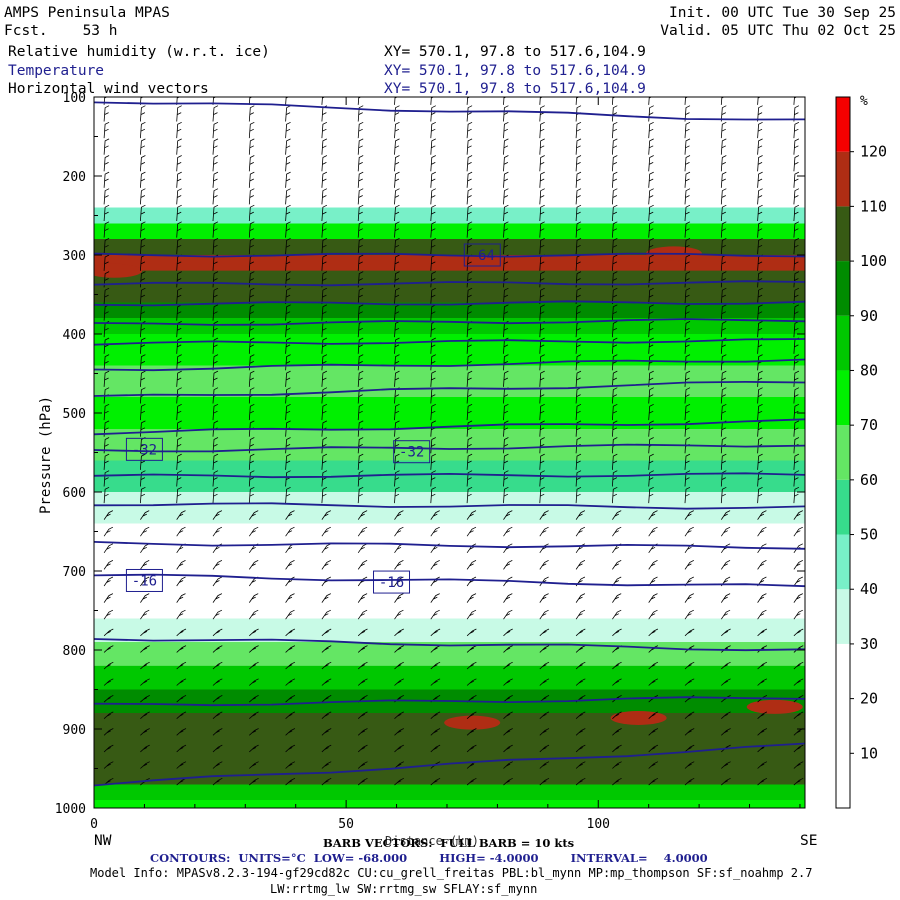 This screenshot has width=900, height=900. Describe the element at coordinates (869, 425) in the screenshot. I see `colorbar-label: 70` at that location.